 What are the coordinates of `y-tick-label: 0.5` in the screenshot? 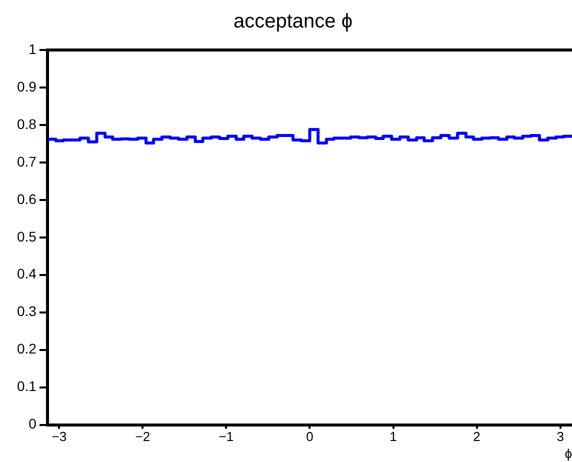 It's located at (26, 236).